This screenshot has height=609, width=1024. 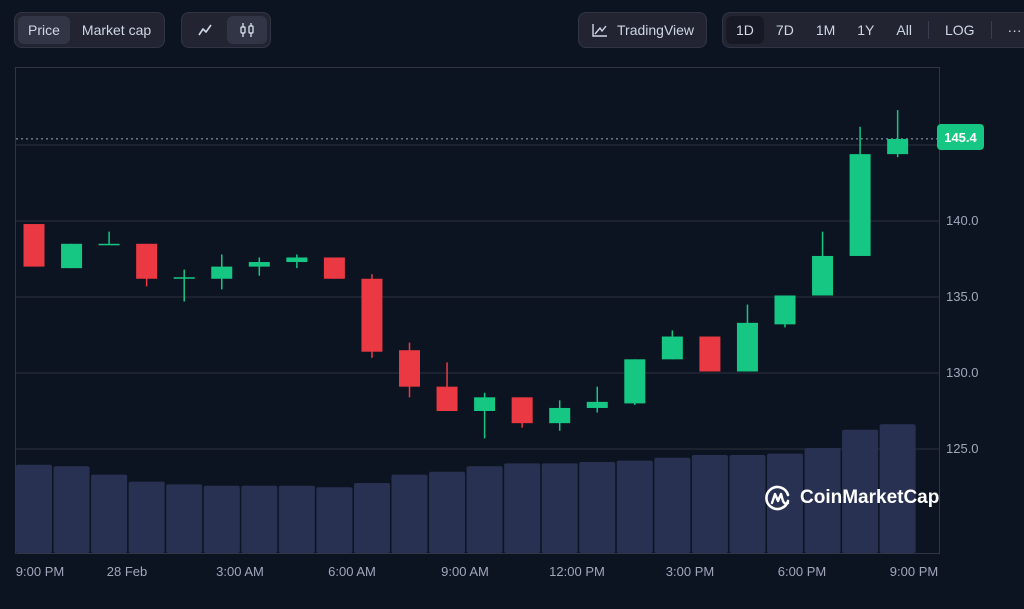 I want to click on candlestick-button, so click(x=247, y=30).